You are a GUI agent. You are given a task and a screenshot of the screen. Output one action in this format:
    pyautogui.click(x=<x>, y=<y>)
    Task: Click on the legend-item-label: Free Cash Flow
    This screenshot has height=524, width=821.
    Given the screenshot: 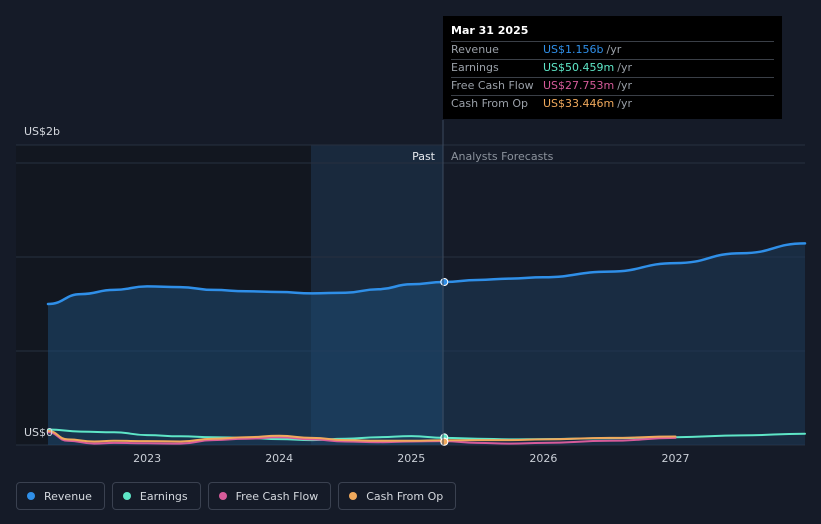 What is the action you would take?
    pyautogui.click(x=277, y=496)
    